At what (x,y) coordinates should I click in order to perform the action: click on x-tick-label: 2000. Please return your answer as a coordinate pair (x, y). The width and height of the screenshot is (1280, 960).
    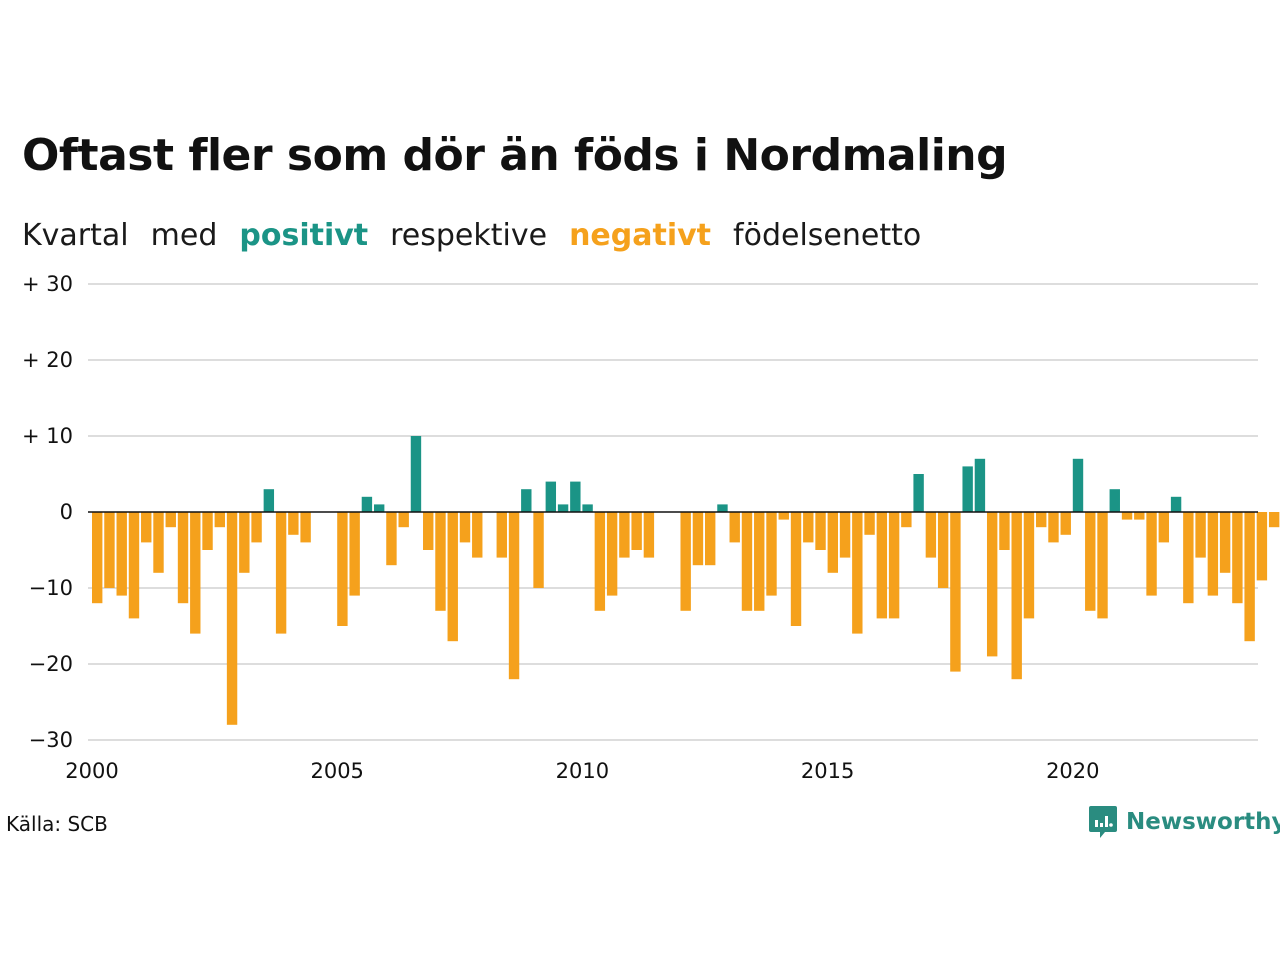
    Looking at the image, I should click on (91, 771).